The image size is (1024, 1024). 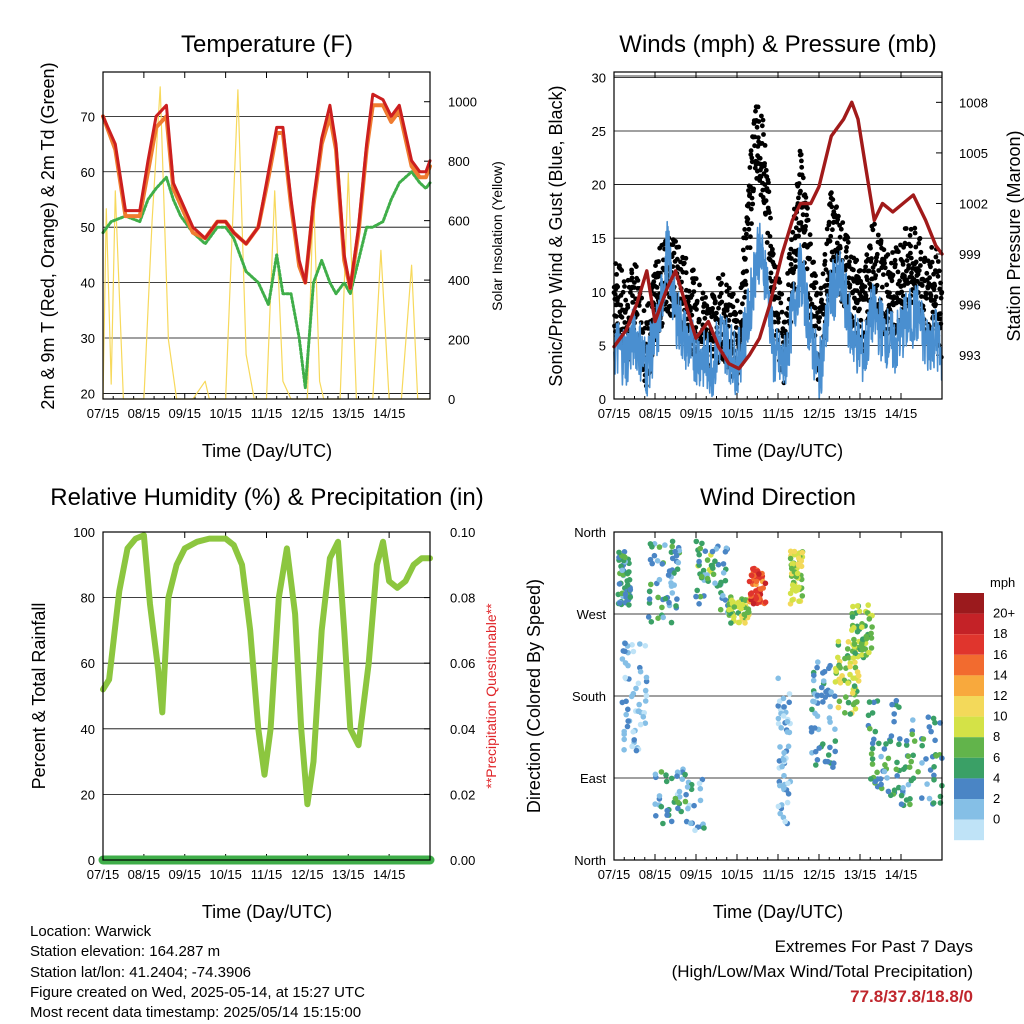 I want to click on x-tick-label: 10/15, so click(x=737, y=413).